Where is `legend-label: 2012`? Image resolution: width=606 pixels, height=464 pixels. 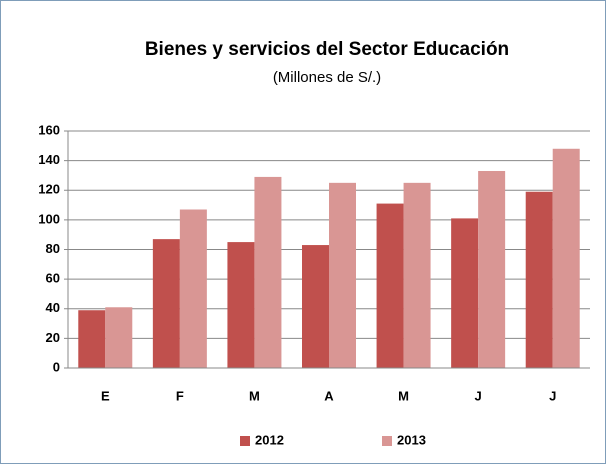
legend-label: 2012 is located at coordinates (269, 439).